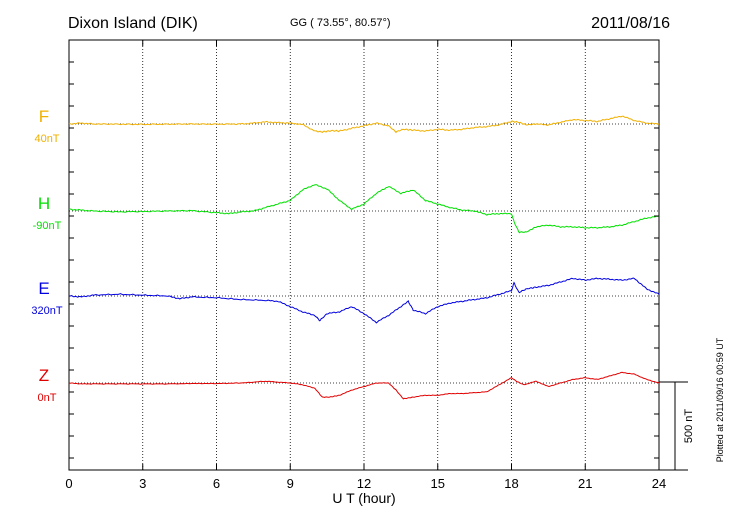  What do you see at coordinates (44, 375) in the screenshot?
I see `series-name-z: Z` at bounding box center [44, 375].